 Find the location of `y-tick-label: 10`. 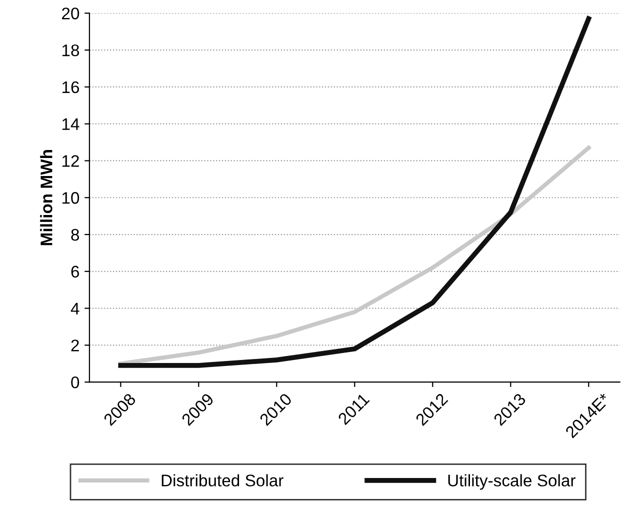

y-tick-label: 10 is located at coordinates (71, 198).